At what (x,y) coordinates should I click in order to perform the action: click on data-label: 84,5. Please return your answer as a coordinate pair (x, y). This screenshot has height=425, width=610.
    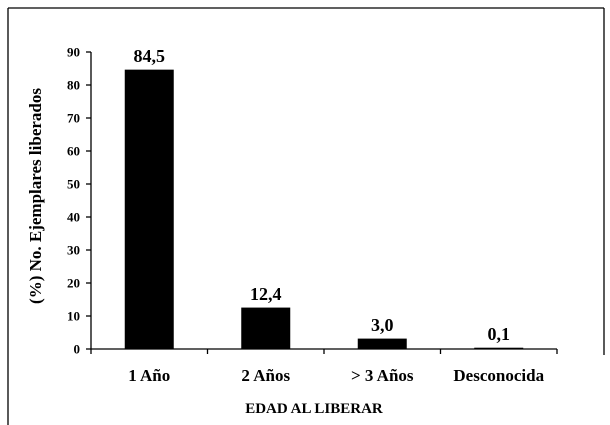
    Looking at the image, I should click on (150, 56).